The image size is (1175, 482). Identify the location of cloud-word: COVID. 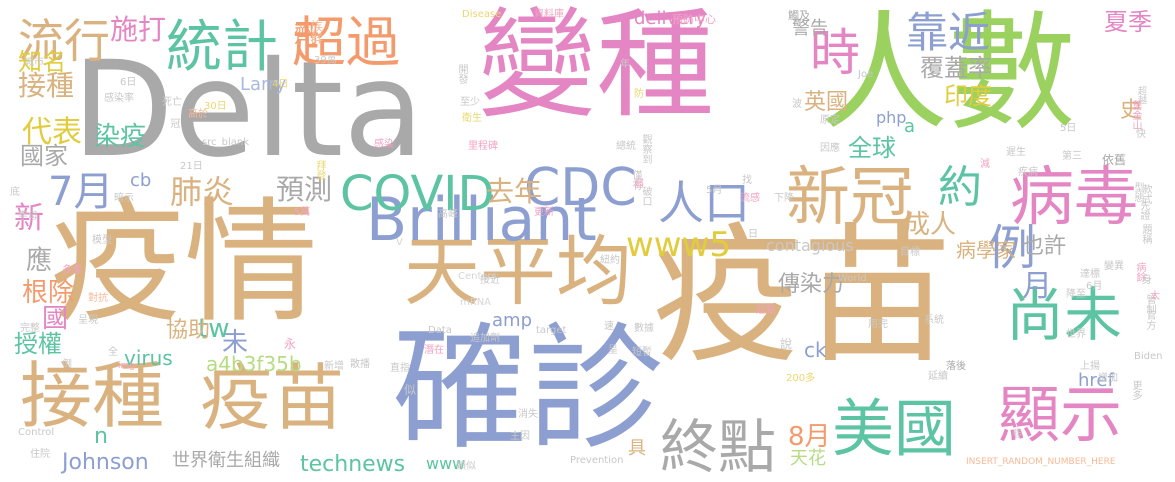
(417, 194).